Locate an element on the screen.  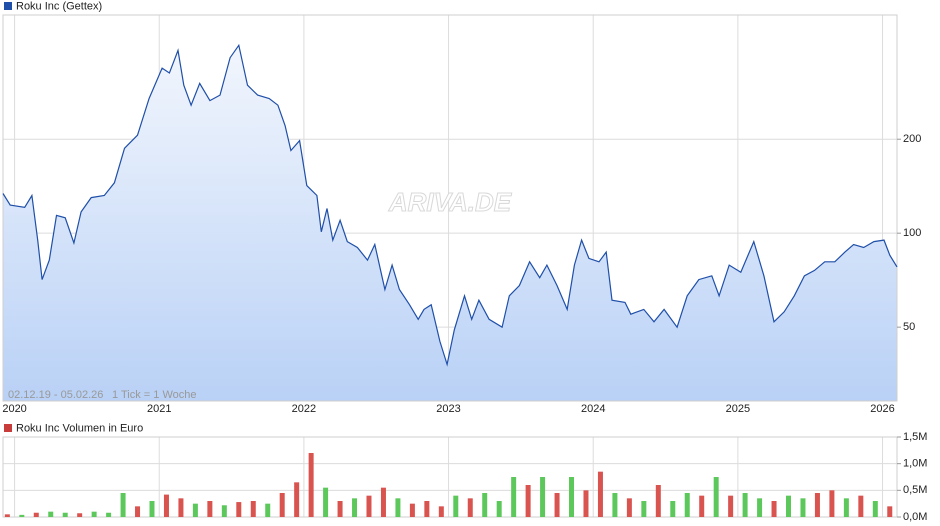
y-tick-label: 100 is located at coordinates (912, 233).